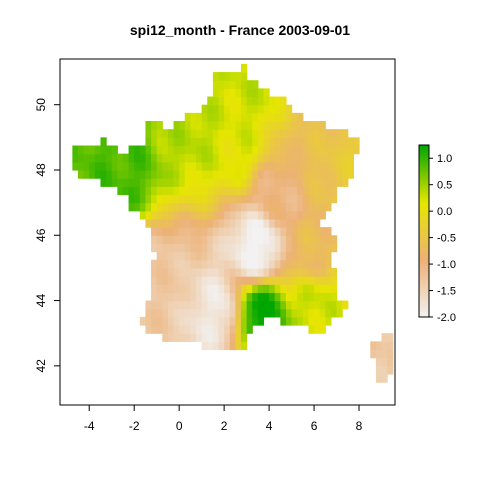 The height and width of the screenshot is (480, 480). Describe the element at coordinates (240, 30) in the screenshot. I see `chart-title: spi12_month - France 2003-09-01` at that location.